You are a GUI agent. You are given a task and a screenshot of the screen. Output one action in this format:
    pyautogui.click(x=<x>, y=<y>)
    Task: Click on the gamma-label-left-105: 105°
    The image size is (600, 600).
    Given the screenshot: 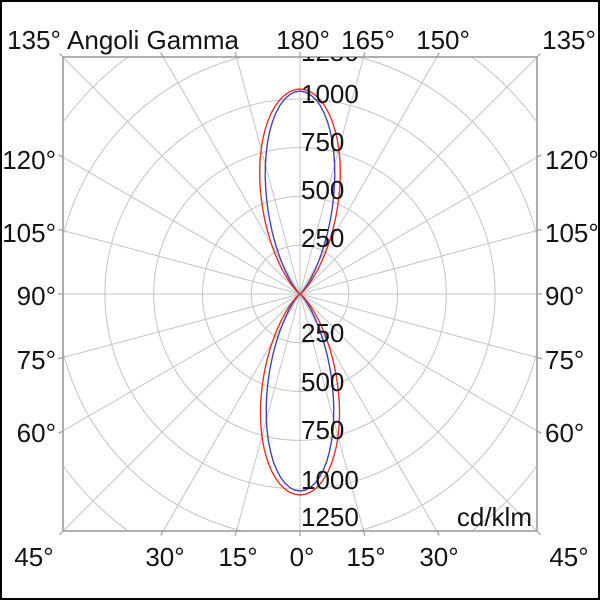 What is the action you would take?
    pyautogui.click(x=29, y=233)
    